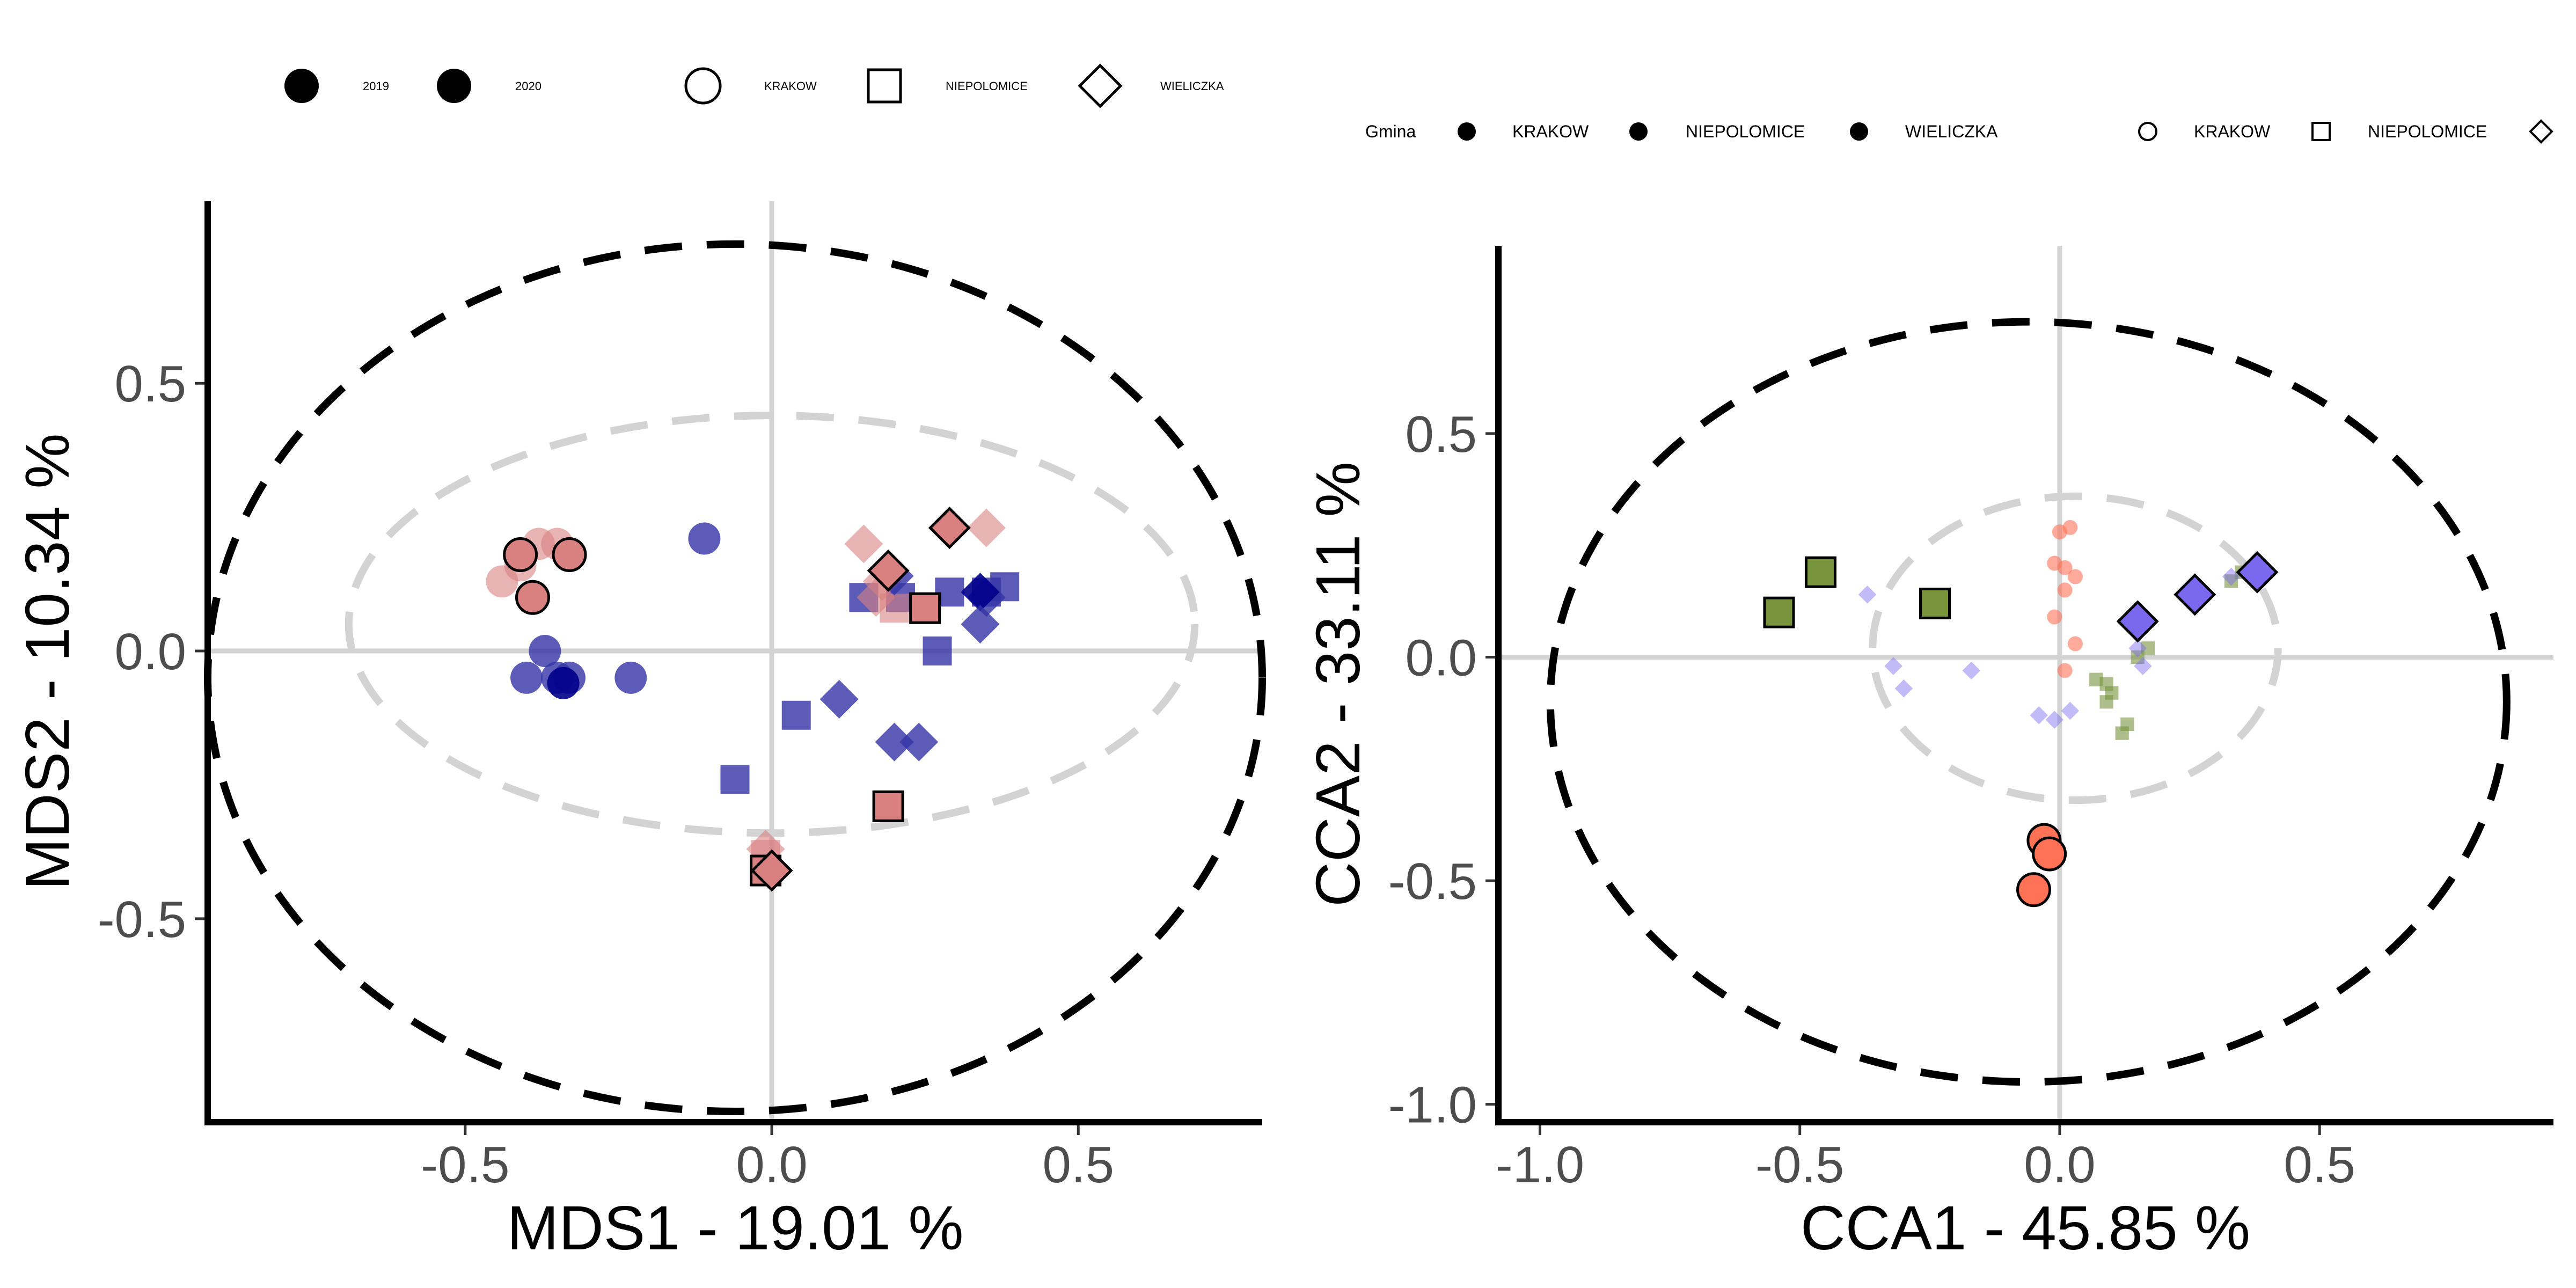 Image resolution: width=2576 pixels, height=1288 pixels. I want to click on legend-wieliczka-label: WIELICZKA, so click(1192, 86).